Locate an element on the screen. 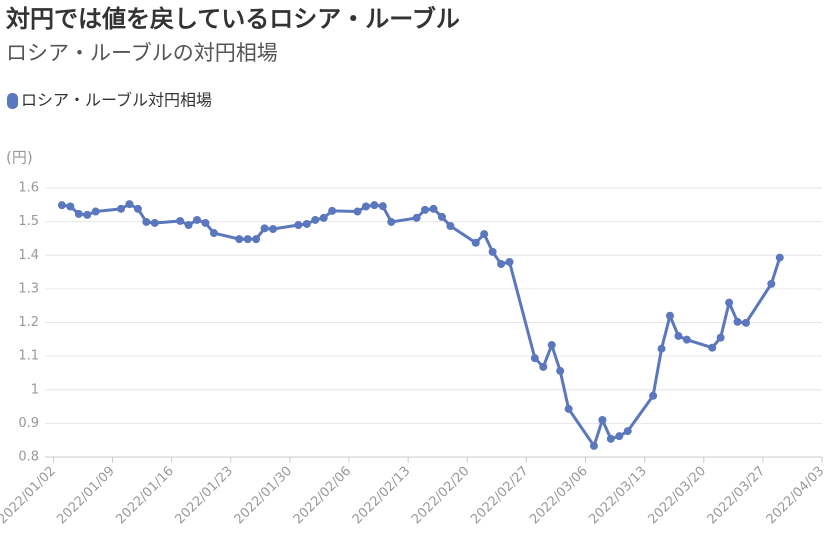 This screenshot has height=551, width=835. x-tick-label: 2022/03/06 is located at coordinates (559, 496).